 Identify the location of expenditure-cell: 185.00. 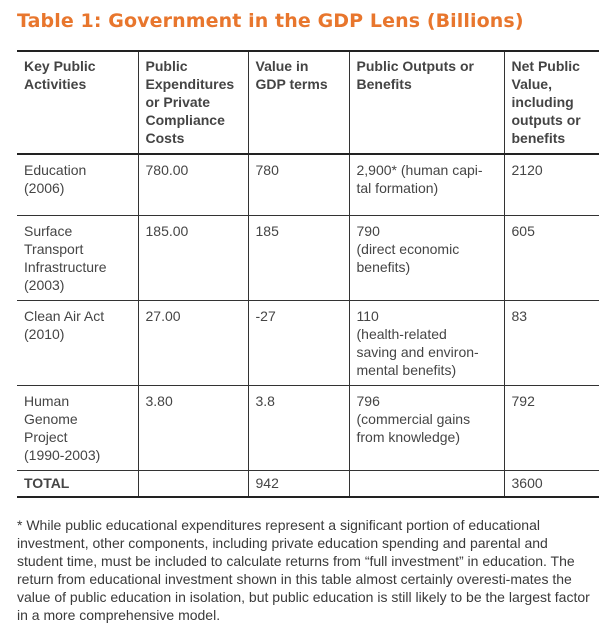
(193, 257).